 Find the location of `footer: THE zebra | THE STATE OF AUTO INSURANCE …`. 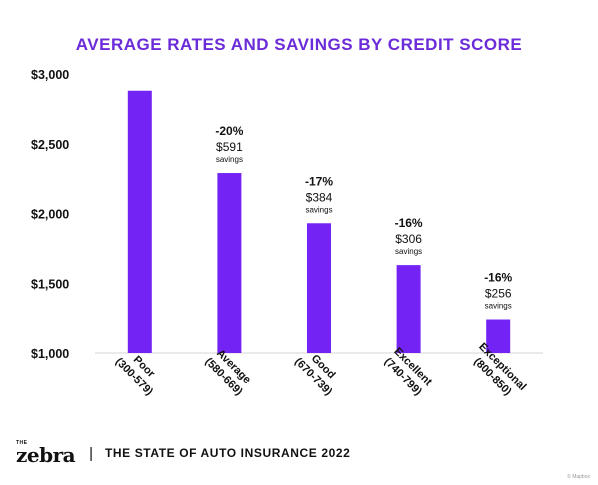

footer: THE zebra | THE STATE OF AUTO INSURANCE … is located at coordinates (183, 453).